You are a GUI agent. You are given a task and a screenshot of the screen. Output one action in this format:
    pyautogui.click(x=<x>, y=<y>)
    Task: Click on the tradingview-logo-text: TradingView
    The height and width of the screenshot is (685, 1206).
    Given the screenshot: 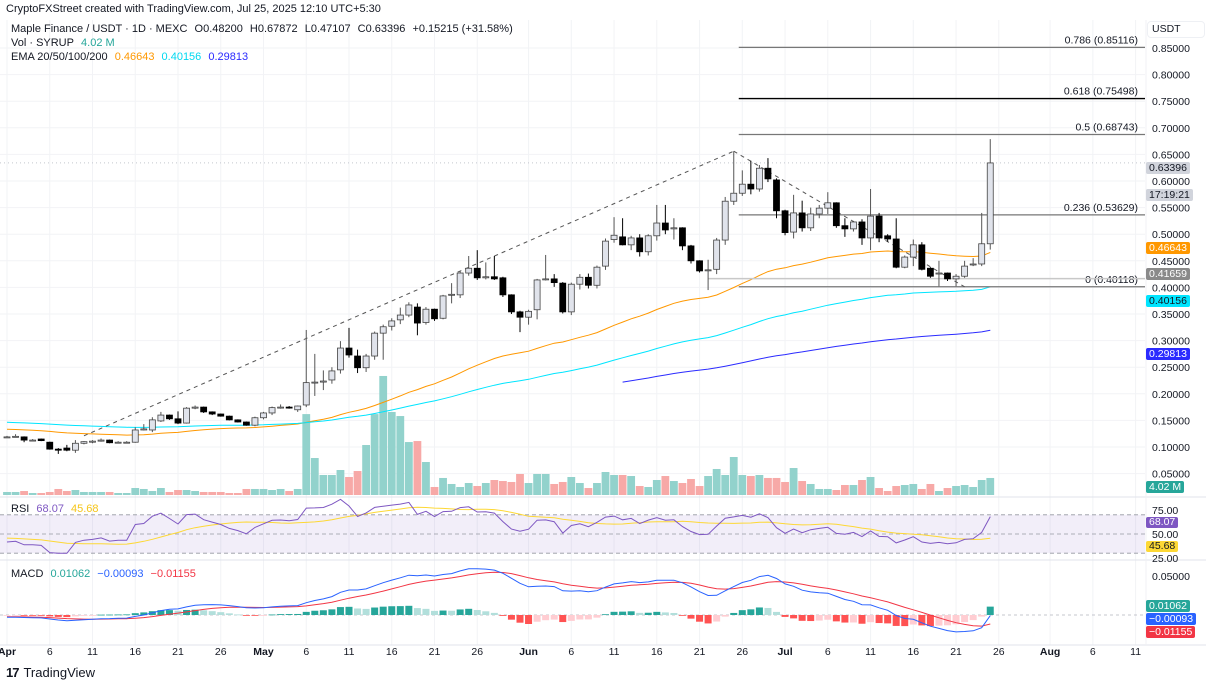 What is the action you would take?
    pyautogui.click(x=59, y=672)
    